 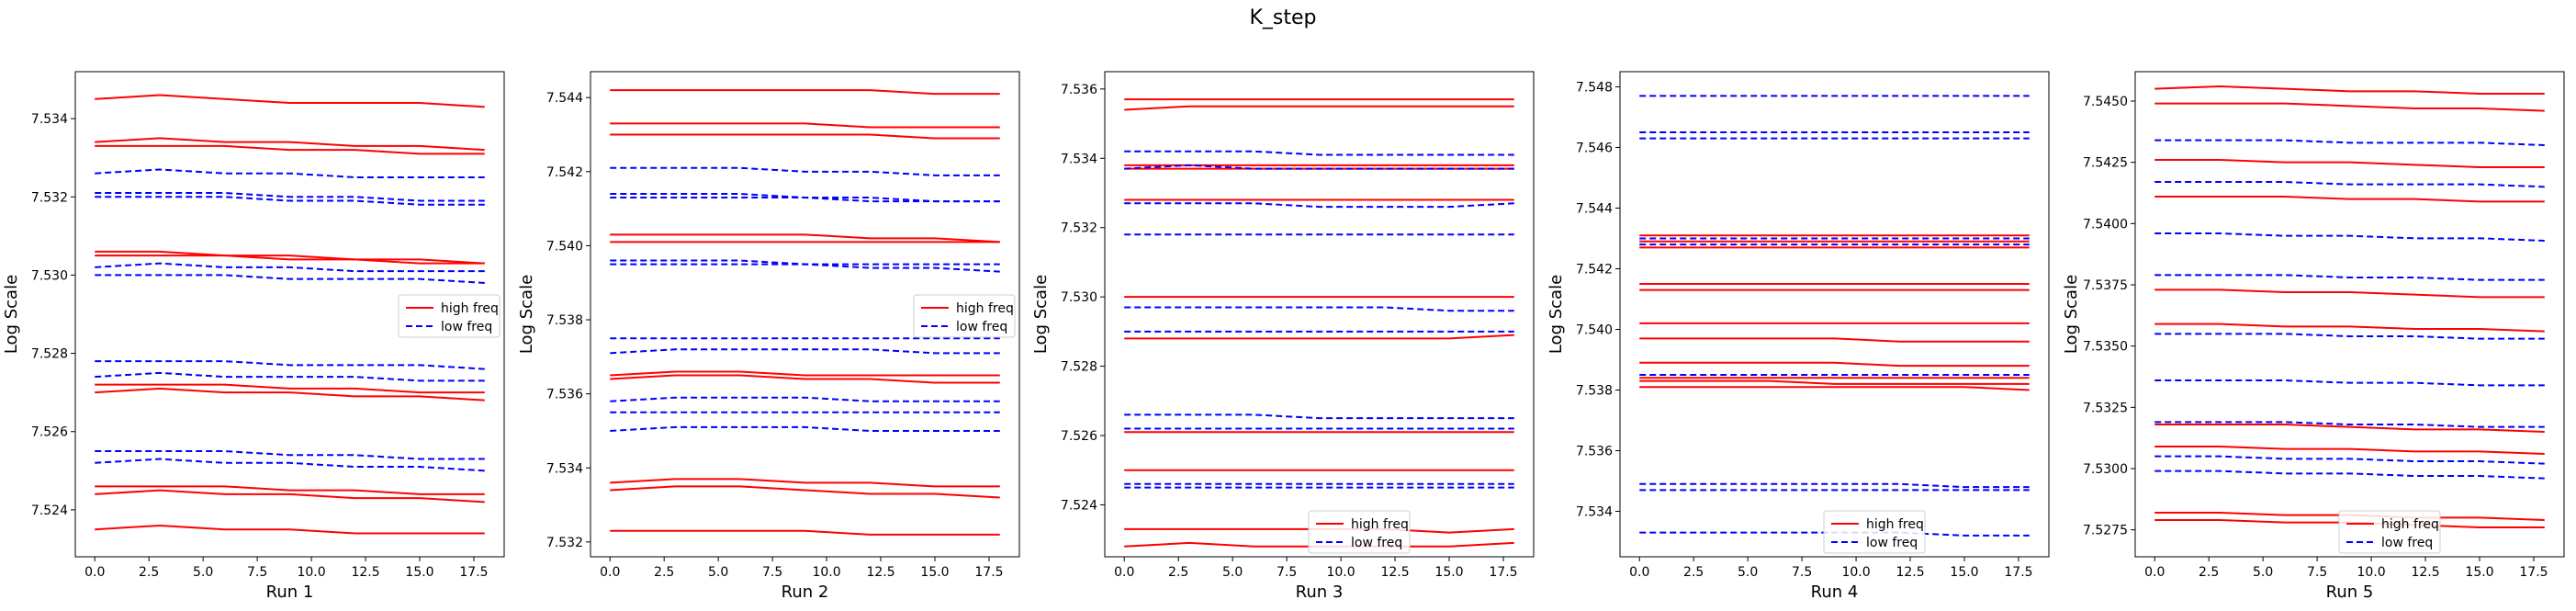 What do you see at coordinates (1594, 330) in the screenshot?
I see `y-tick-label: 7.540` at bounding box center [1594, 330].